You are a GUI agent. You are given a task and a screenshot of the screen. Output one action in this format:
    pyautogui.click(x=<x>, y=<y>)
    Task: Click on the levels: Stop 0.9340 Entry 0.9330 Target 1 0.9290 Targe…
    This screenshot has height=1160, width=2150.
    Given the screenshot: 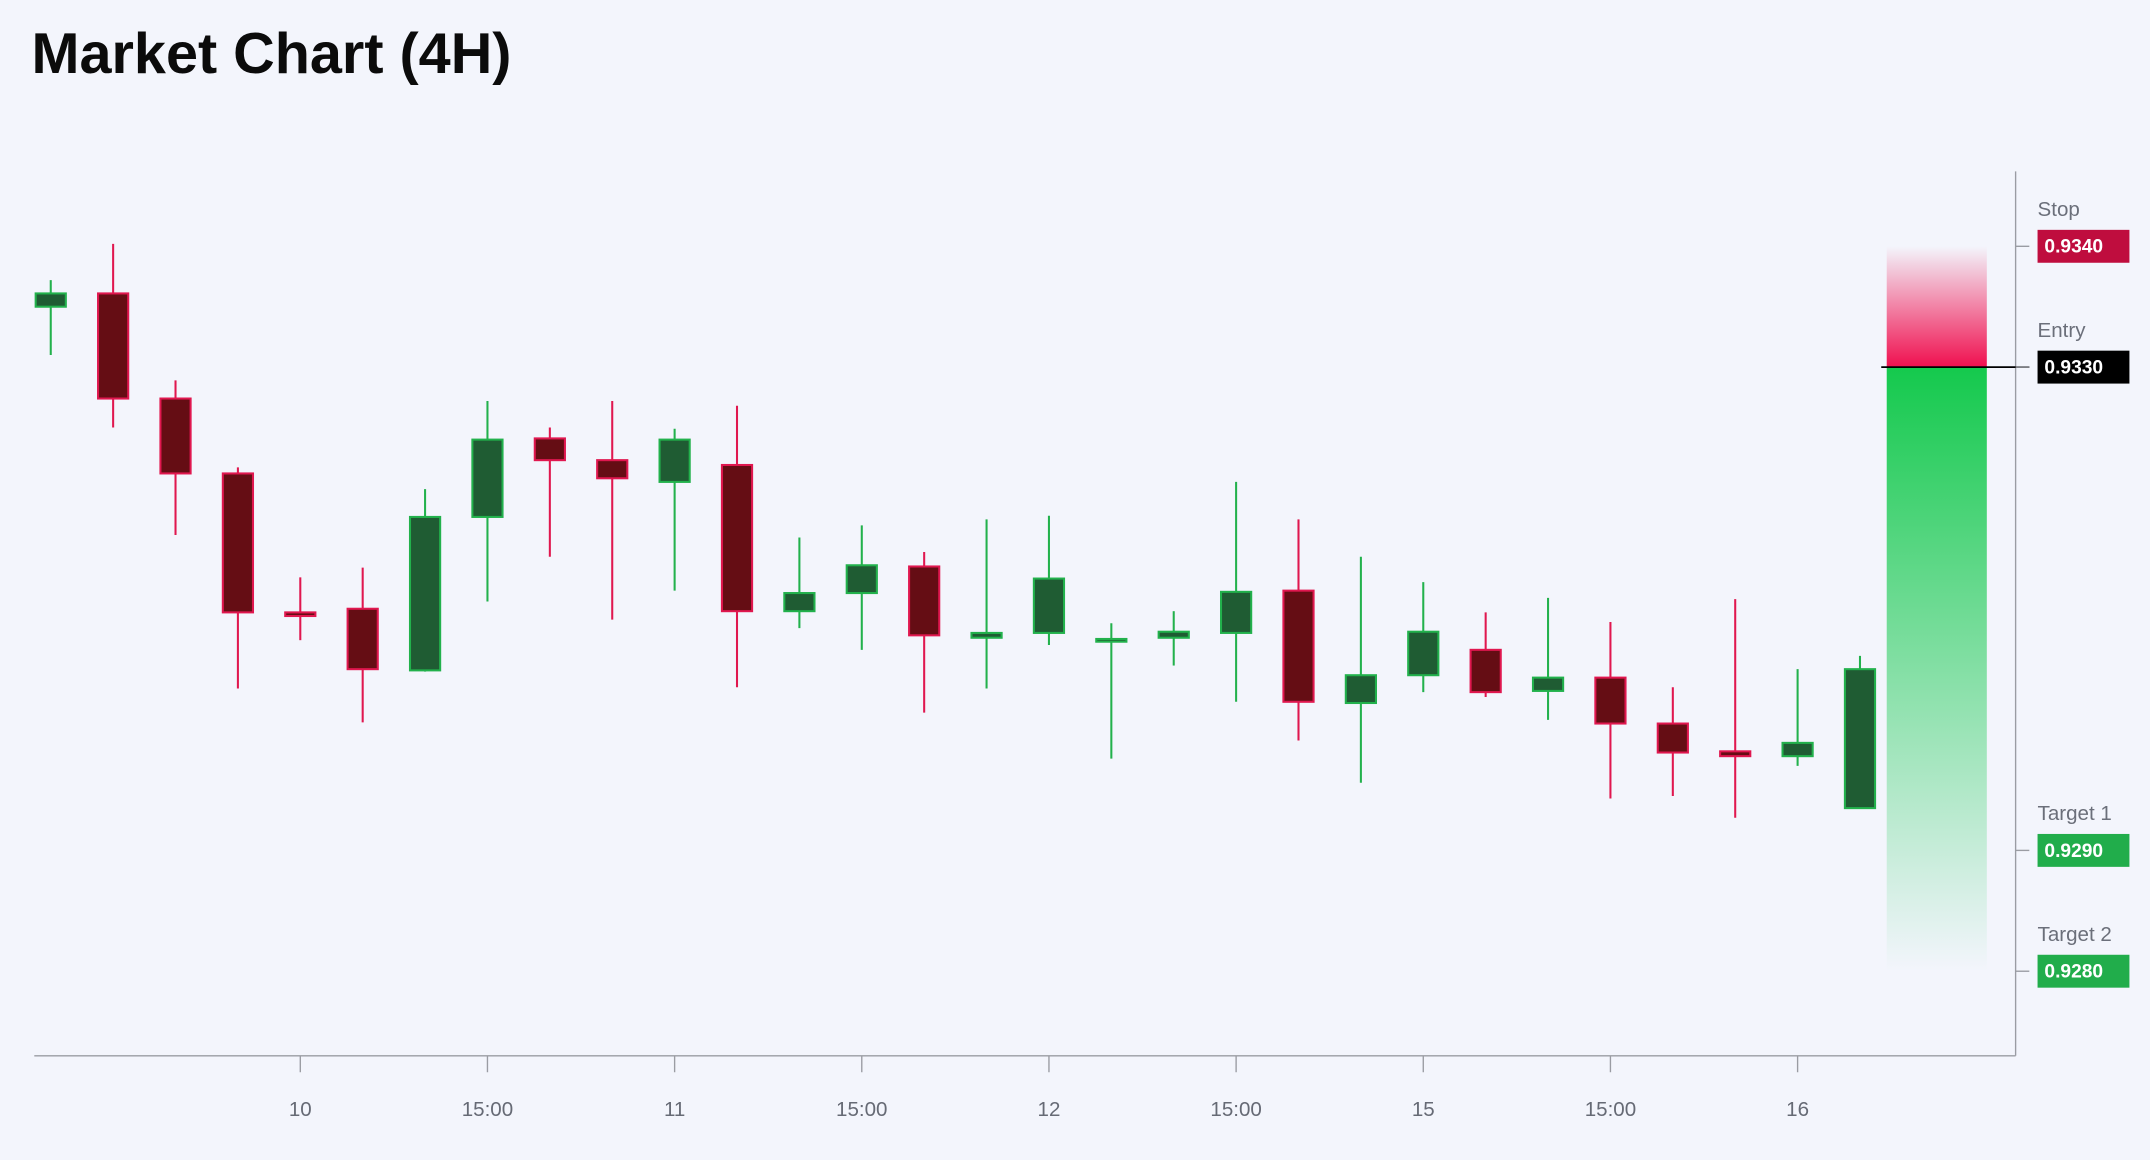 What is the action you would take?
    pyautogui.click(x=2072, y=593)
    